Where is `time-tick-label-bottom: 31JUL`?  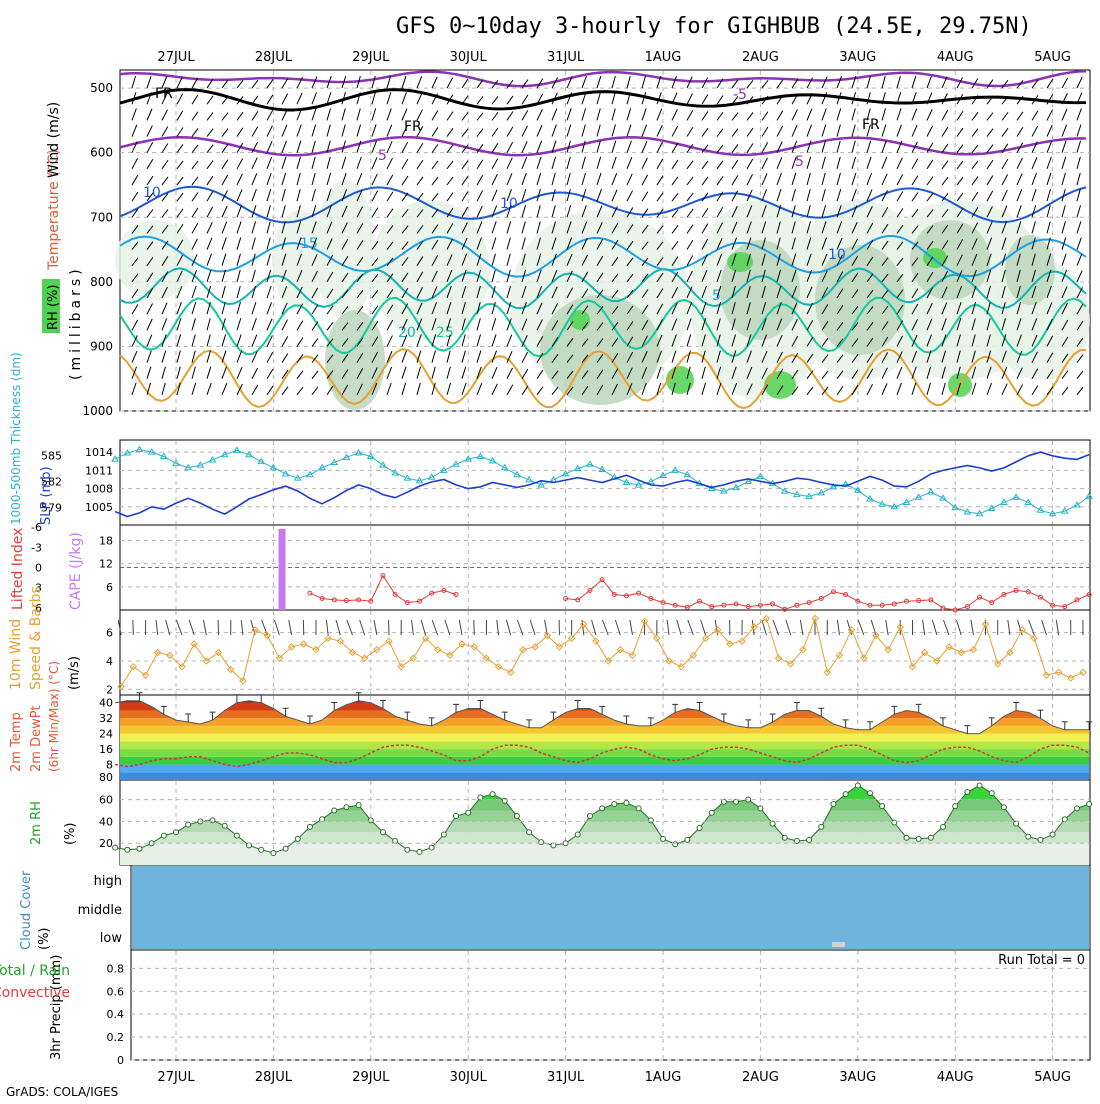
time-tick-label-bottom: 31JUL is located at coordinates (566, 1077).